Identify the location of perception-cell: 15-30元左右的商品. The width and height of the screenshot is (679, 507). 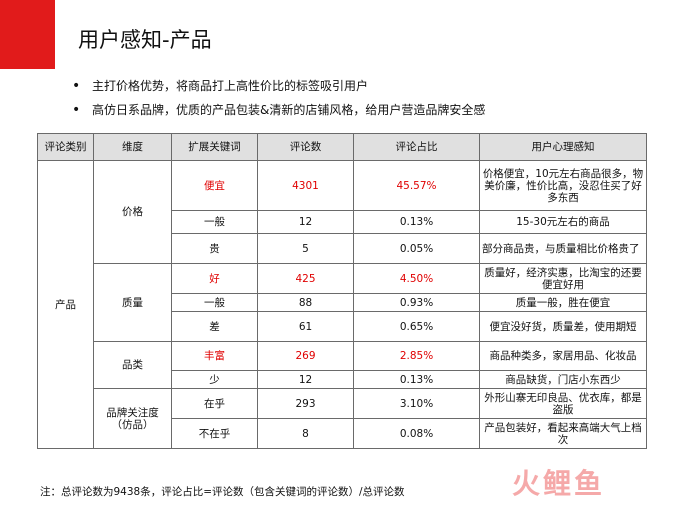
(563, 222).